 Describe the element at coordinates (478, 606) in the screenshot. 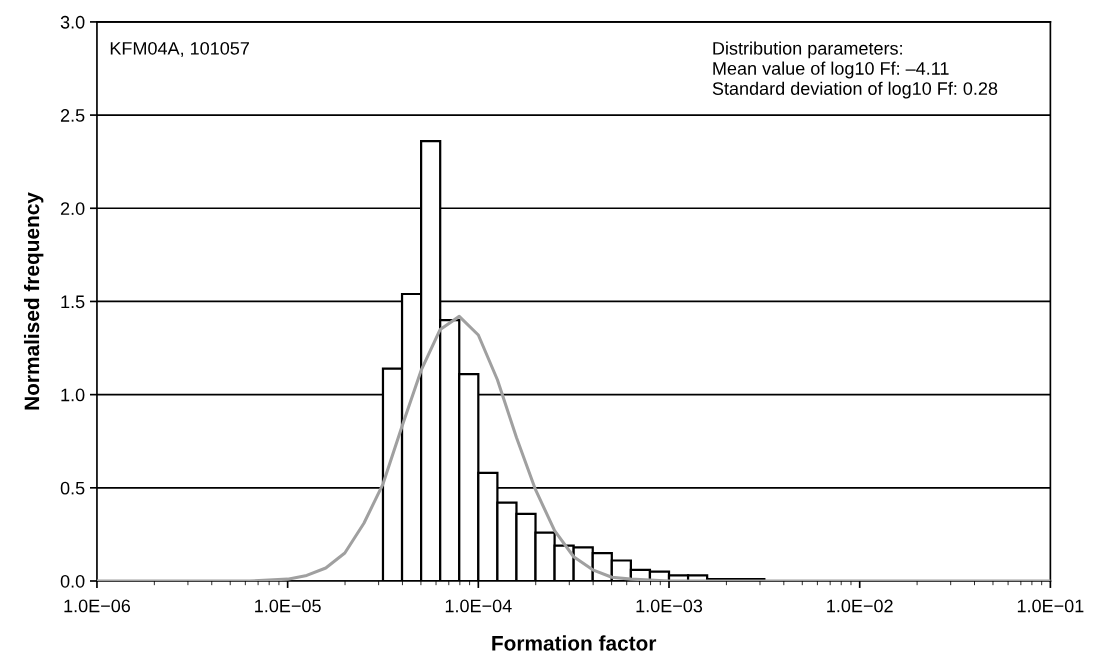

I see `x-tick-label: 1.0E−04` at that location.